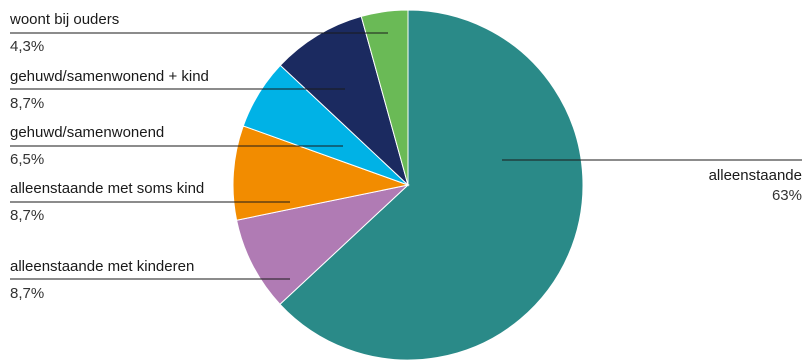 This screenshot has width=805, height=360. What do you see at coordinates (87, 132) in the screenshot?
I see `slice-name-label: gehuwd/samenwonend` at bounding box center [87, 132].